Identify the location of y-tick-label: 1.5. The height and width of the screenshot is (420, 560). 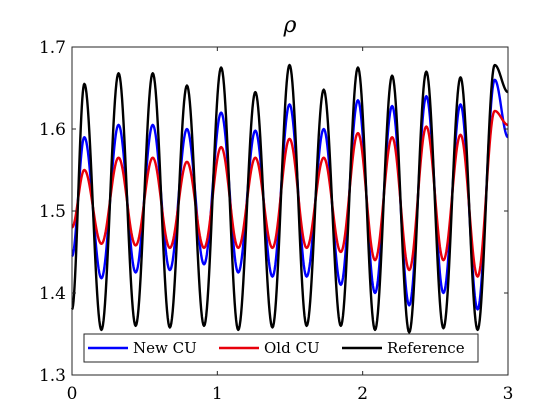
(52, 212).